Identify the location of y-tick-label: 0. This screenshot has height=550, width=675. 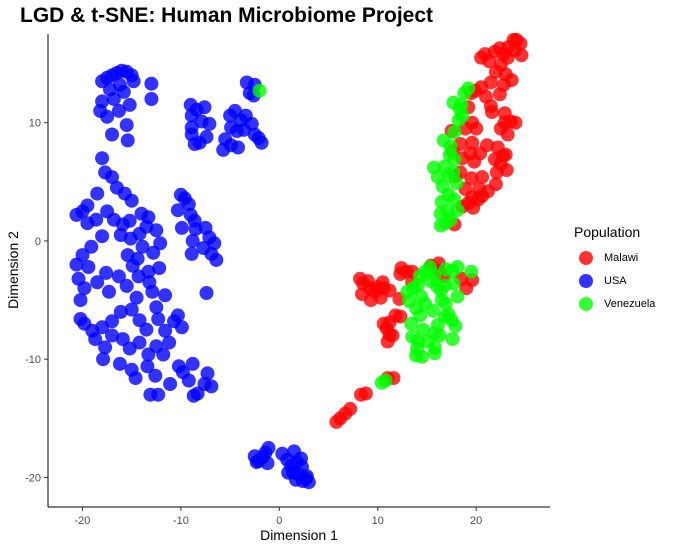
(38, 242).